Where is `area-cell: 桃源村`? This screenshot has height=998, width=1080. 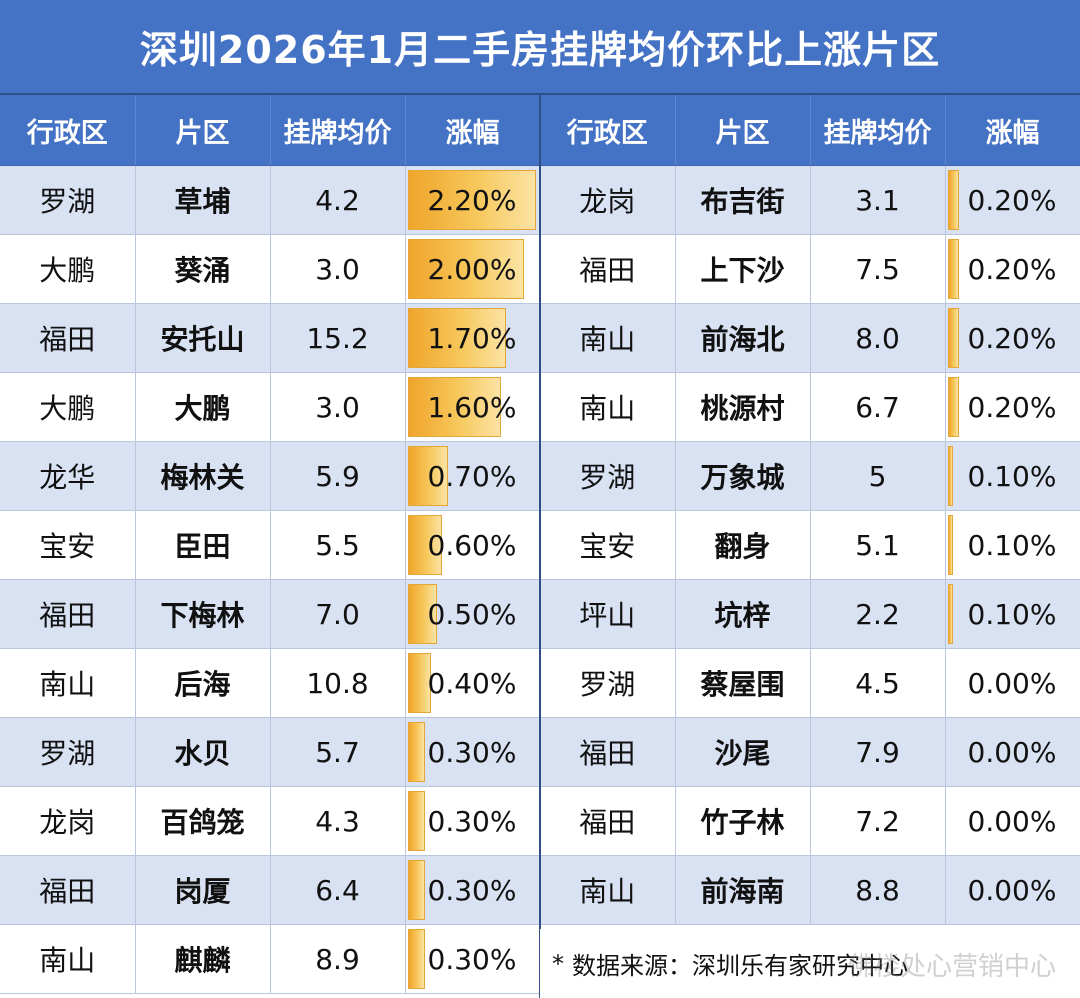 area-cell: 桃源村 is located at coordinates (743, 407).